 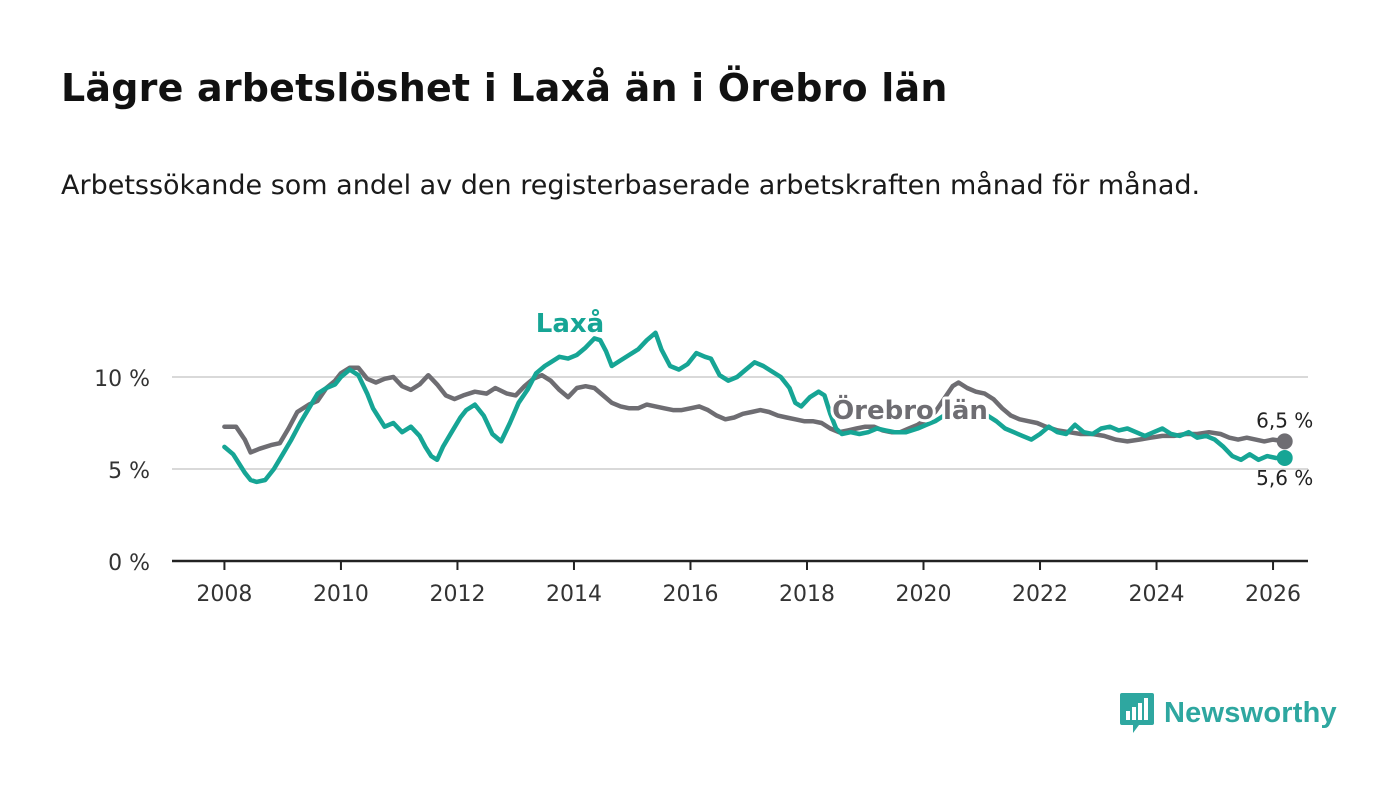 I want to click on series-line-laxa, so click(x=754, y=407).